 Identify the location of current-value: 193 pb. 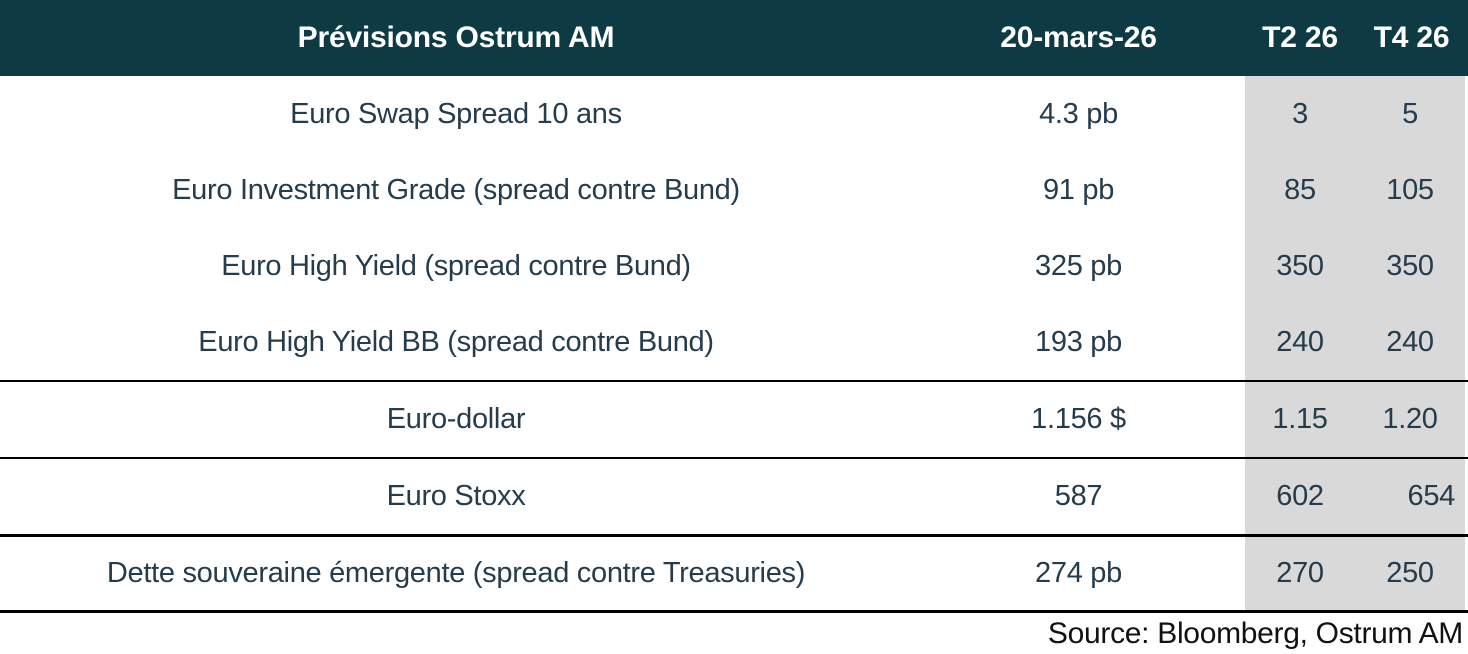
(1078, 341).